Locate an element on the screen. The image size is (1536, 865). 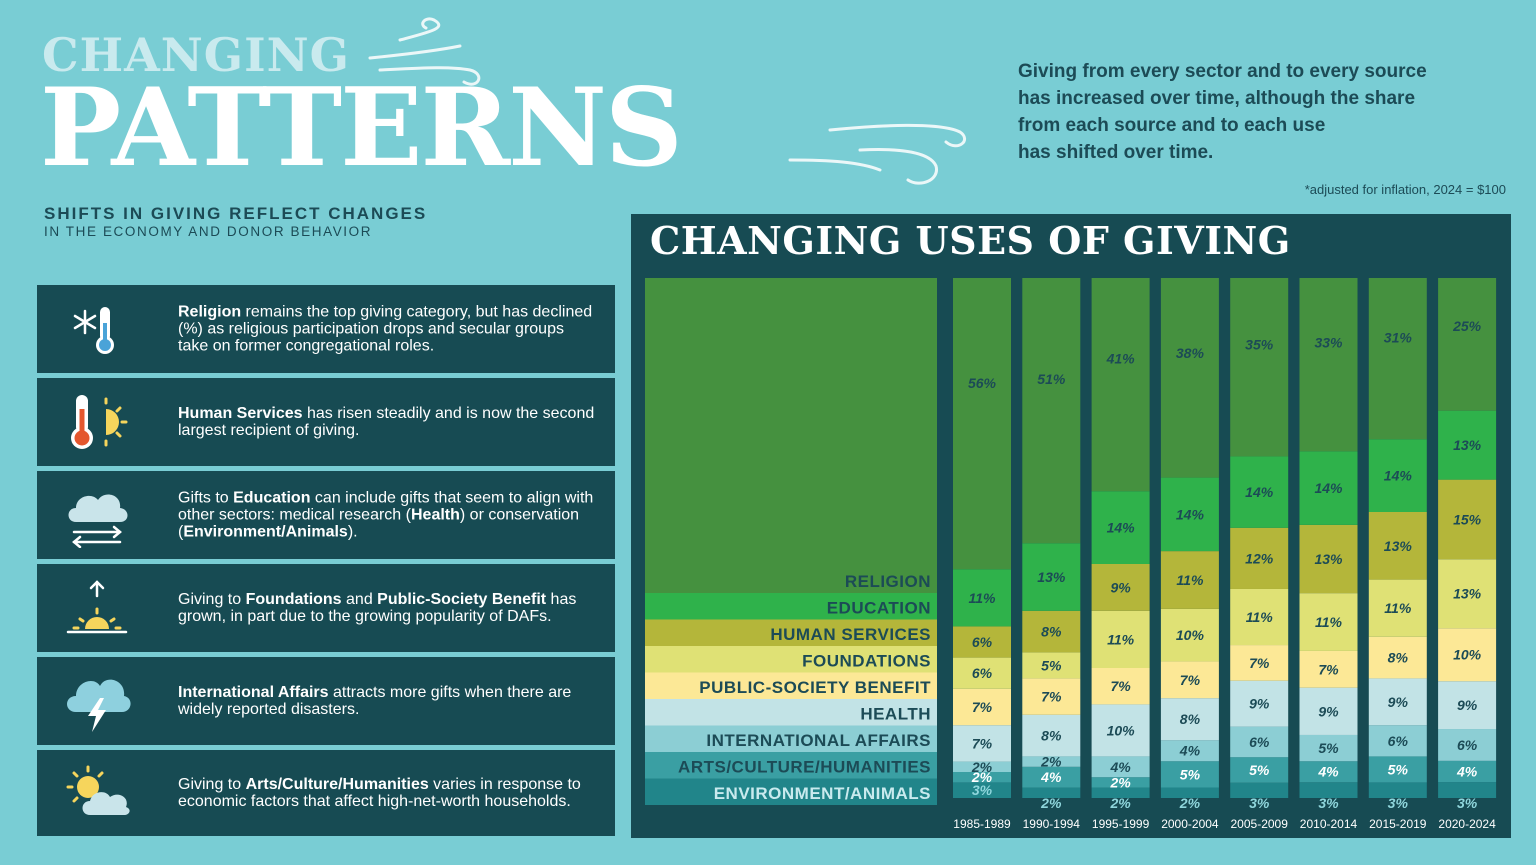
data-label-public-society-benefit: 10% is located at coordinates (1467, 655).